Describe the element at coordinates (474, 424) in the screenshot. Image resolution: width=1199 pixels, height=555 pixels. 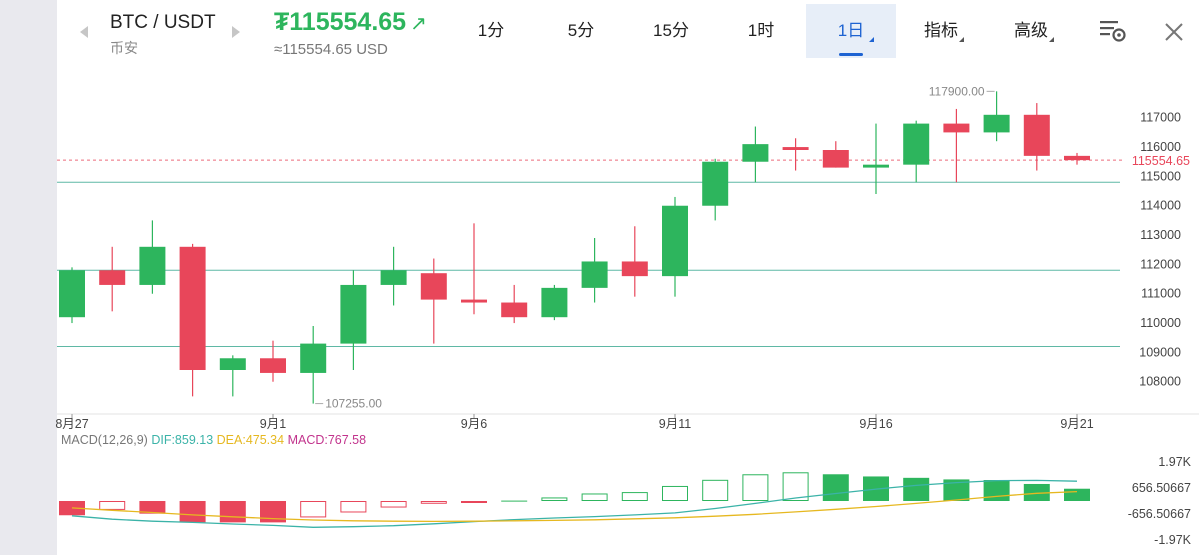
I see `date-tick-label: 9月6` at that location.